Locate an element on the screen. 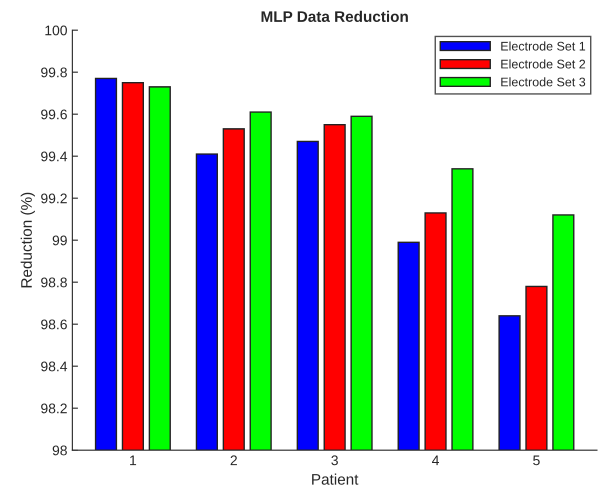  y-tick-label: 99.4 is located at coordinates (54, 157).